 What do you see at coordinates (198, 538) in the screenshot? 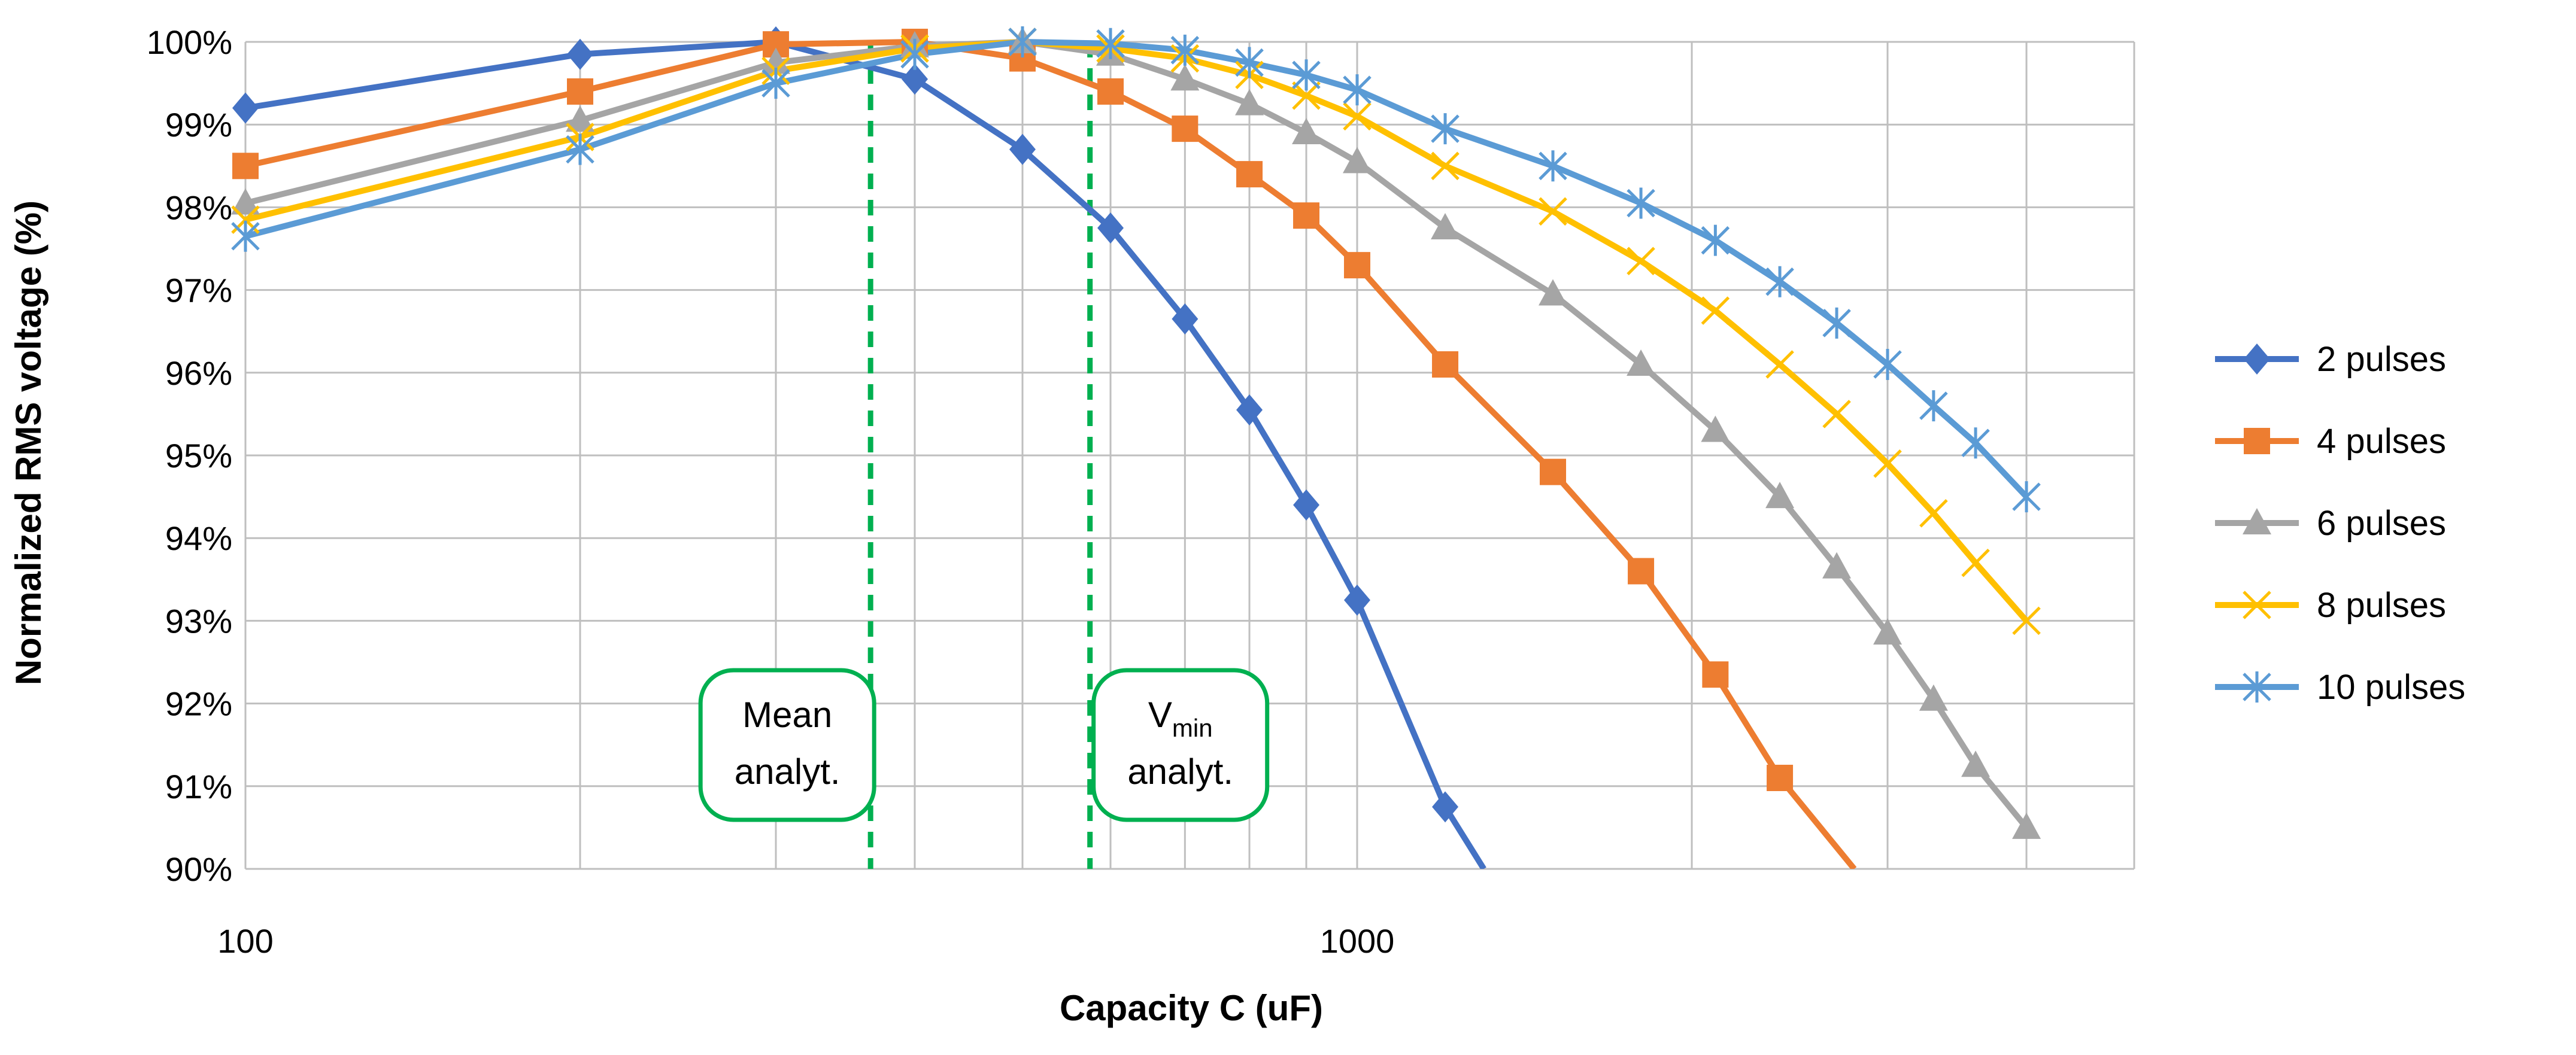
I see `y-tick-label: 94%` at bounding box center [198, 538].